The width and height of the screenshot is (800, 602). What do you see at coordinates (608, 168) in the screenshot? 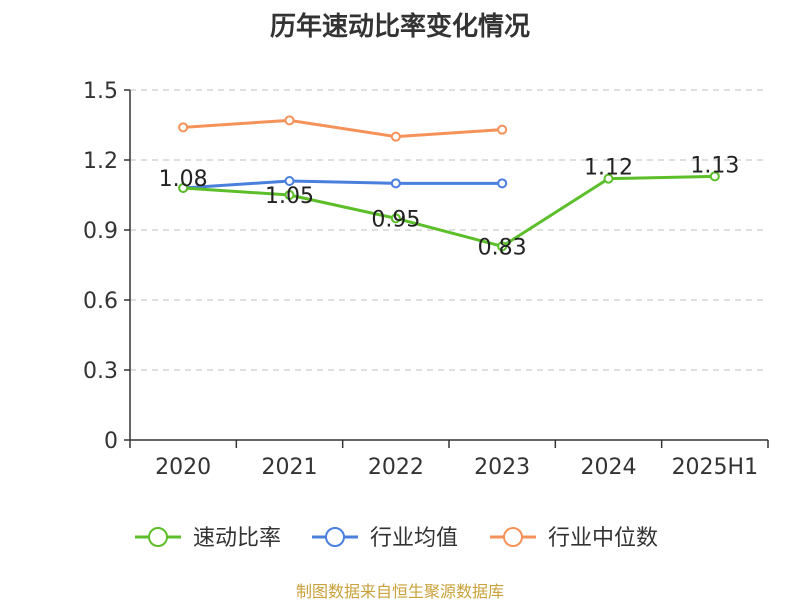
I see `data-label: 1.12` at bounding box center [608, 168].